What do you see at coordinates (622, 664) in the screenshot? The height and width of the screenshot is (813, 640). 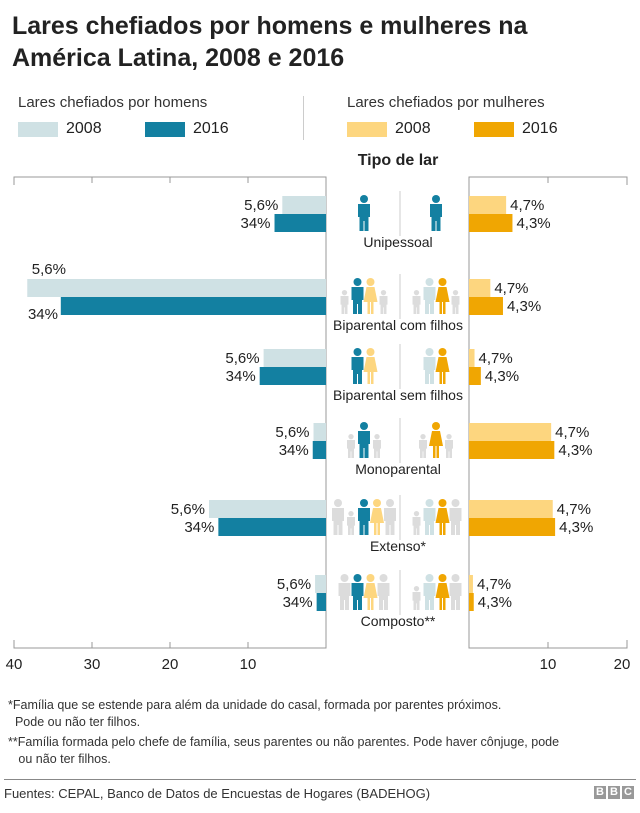 I see `x-tick-label-women: 20` at bounding box center [622, 664].